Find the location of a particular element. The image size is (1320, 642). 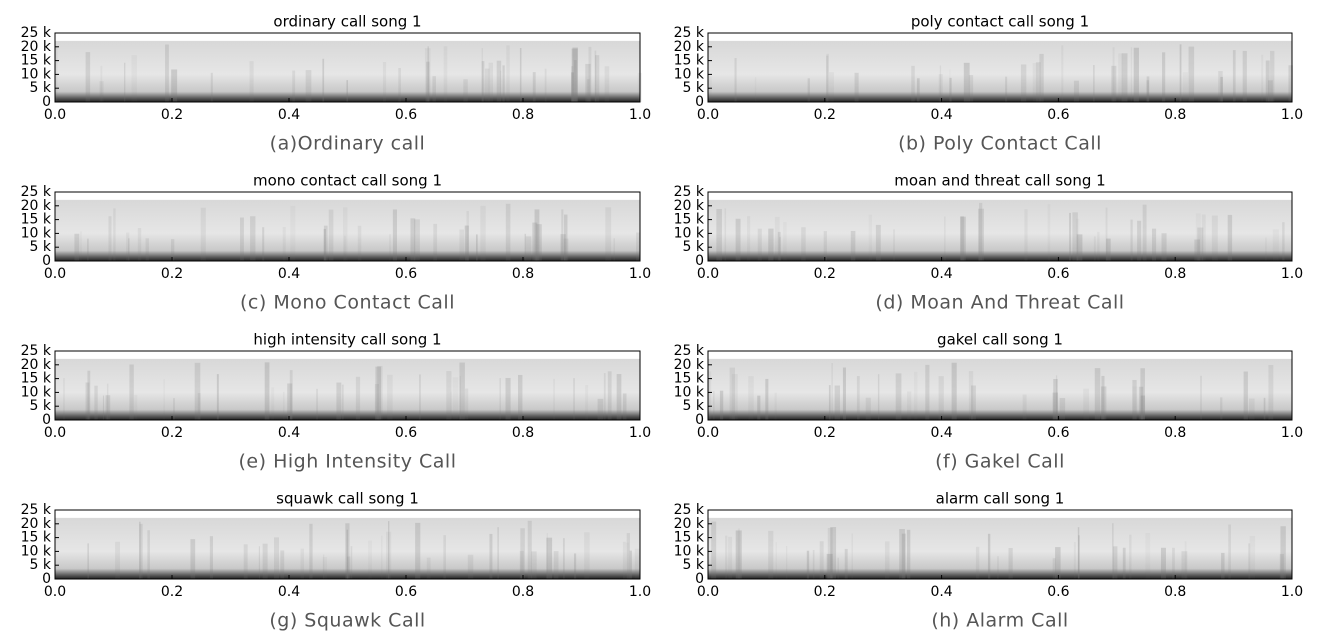

caption: (h) Alarm Call is located at coordinates (999, 621).